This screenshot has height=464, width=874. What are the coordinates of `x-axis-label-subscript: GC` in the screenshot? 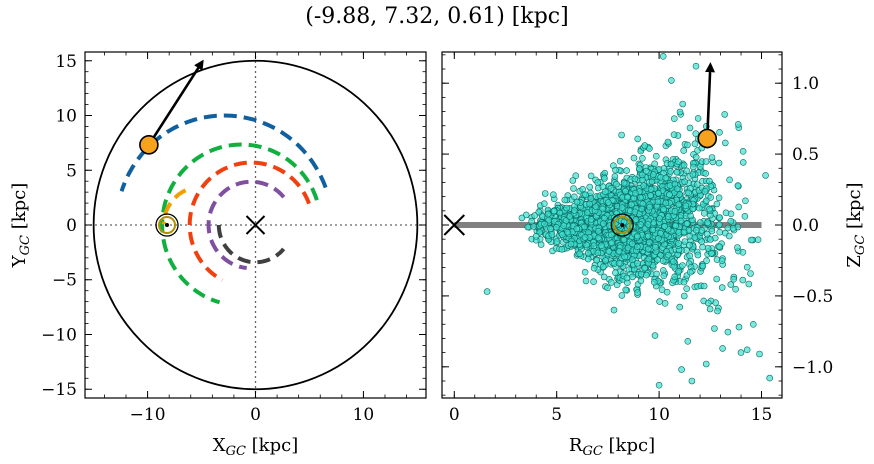 It's located at (592, 451).